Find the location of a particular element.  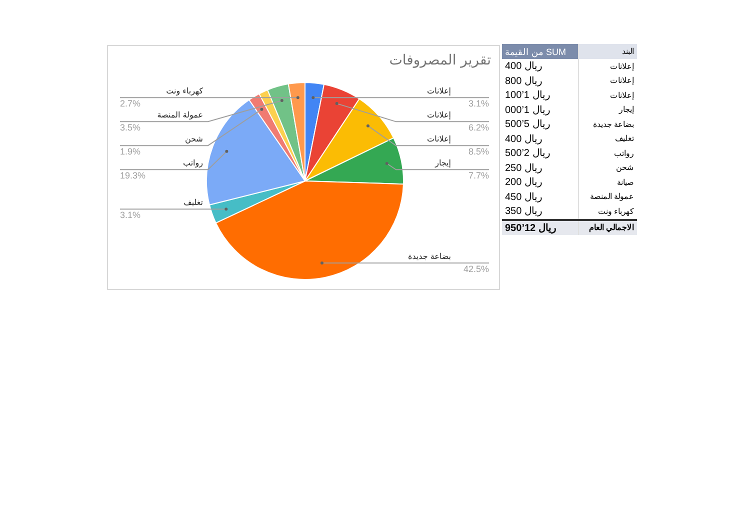

text: ريال 350 is located at coordinates (524, 212).